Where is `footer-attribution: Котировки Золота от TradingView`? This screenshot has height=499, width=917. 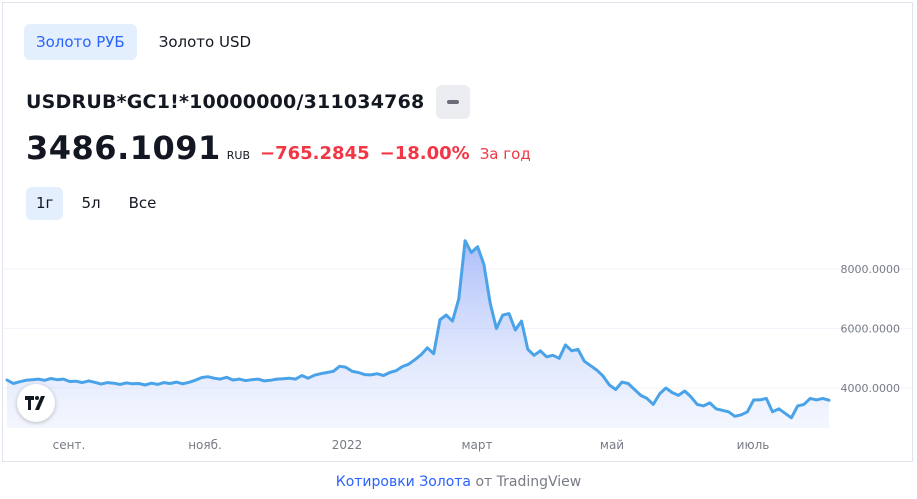
footer-attribution: Котировки Золота от TradingView is located at coordinates (458, 482).